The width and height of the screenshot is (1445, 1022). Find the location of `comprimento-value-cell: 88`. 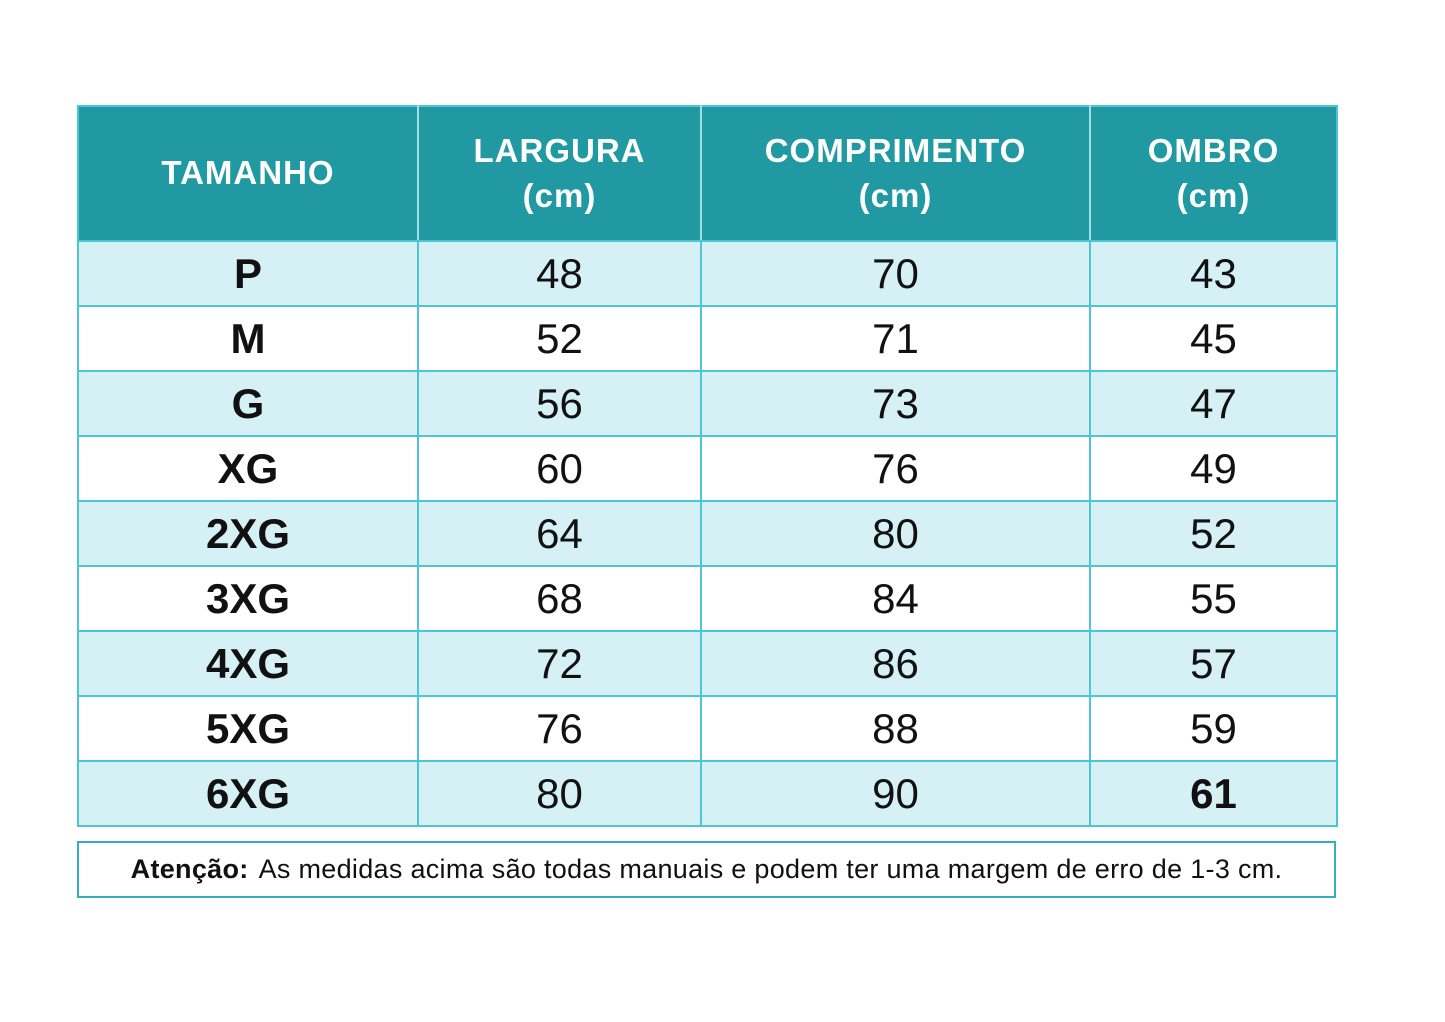

comprimento-value-cell: 88 is located at coordinates (895, 728).